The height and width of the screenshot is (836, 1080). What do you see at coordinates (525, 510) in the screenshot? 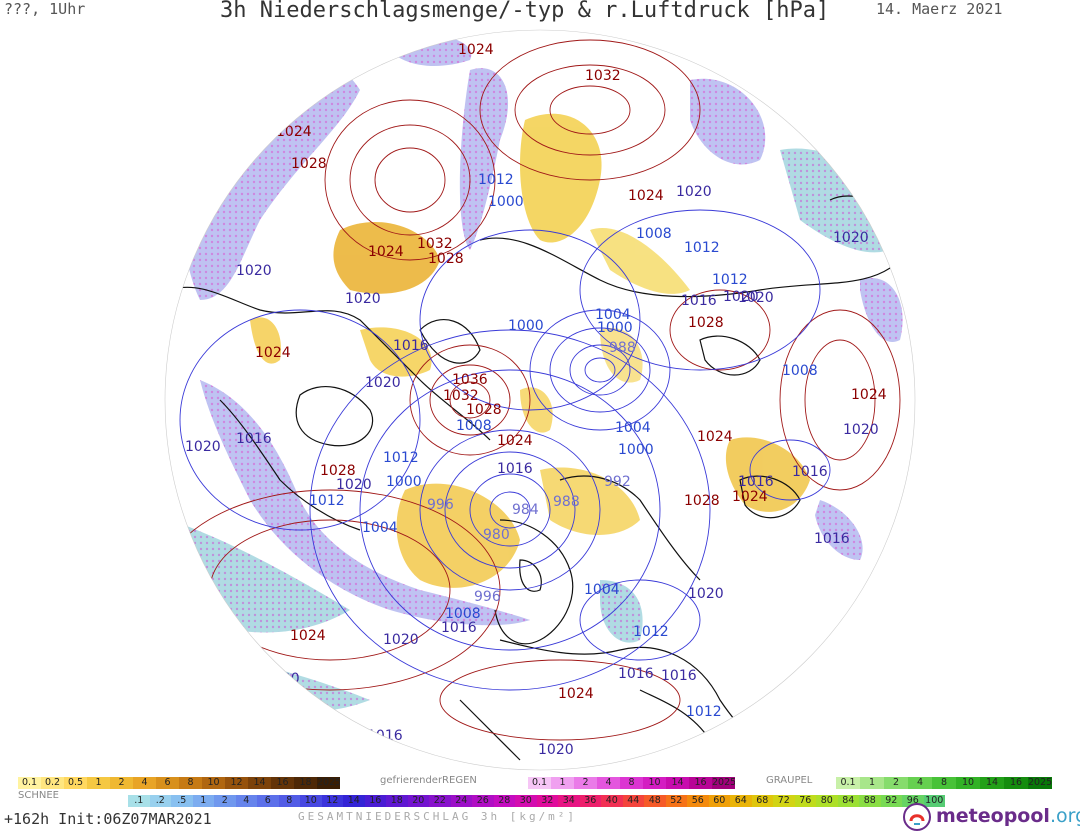
I see `isobar-label: 984` at bounding box center [525, 510].